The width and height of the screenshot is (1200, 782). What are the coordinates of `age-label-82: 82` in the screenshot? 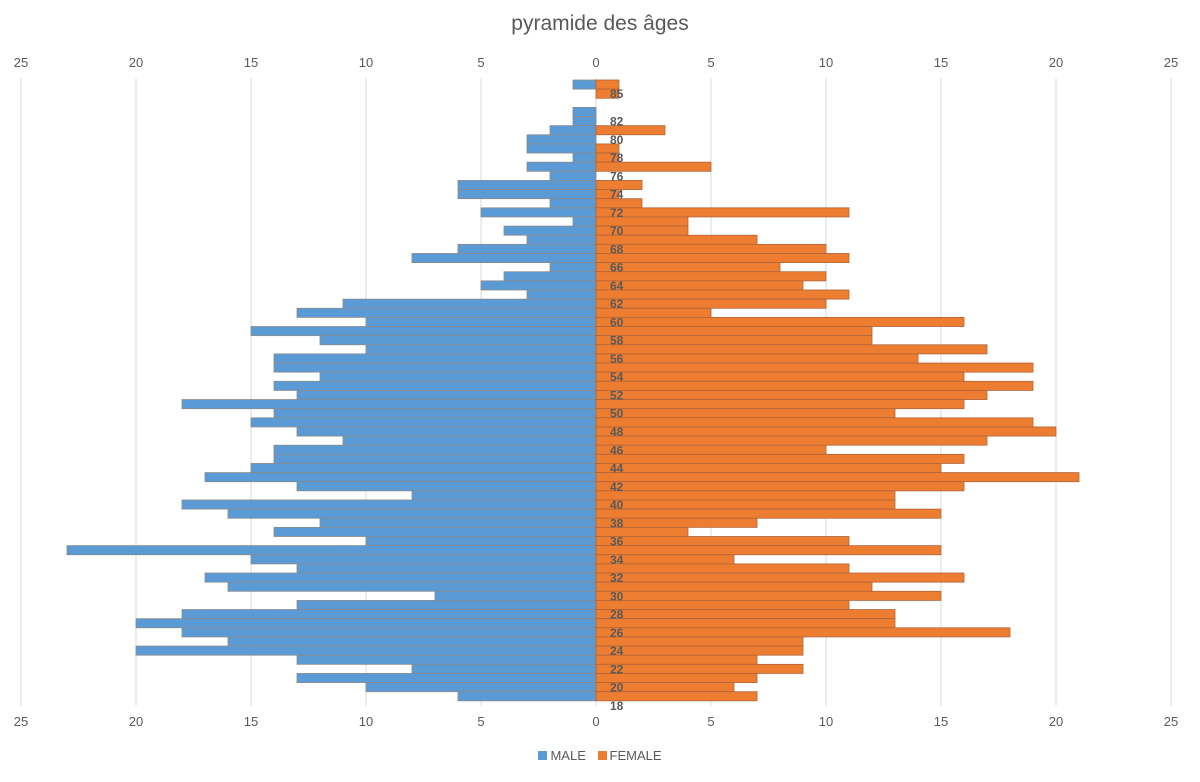 It's located at (617, 122).